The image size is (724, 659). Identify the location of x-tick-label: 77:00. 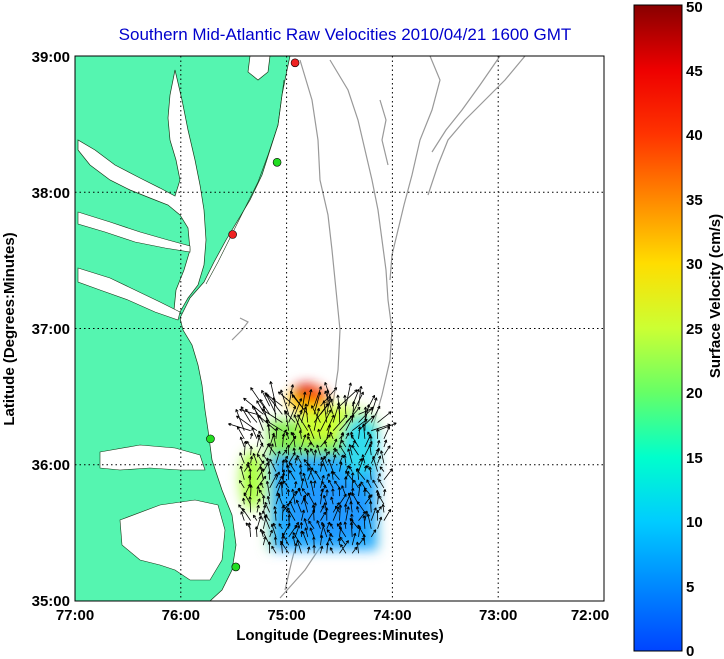
(75, 615).